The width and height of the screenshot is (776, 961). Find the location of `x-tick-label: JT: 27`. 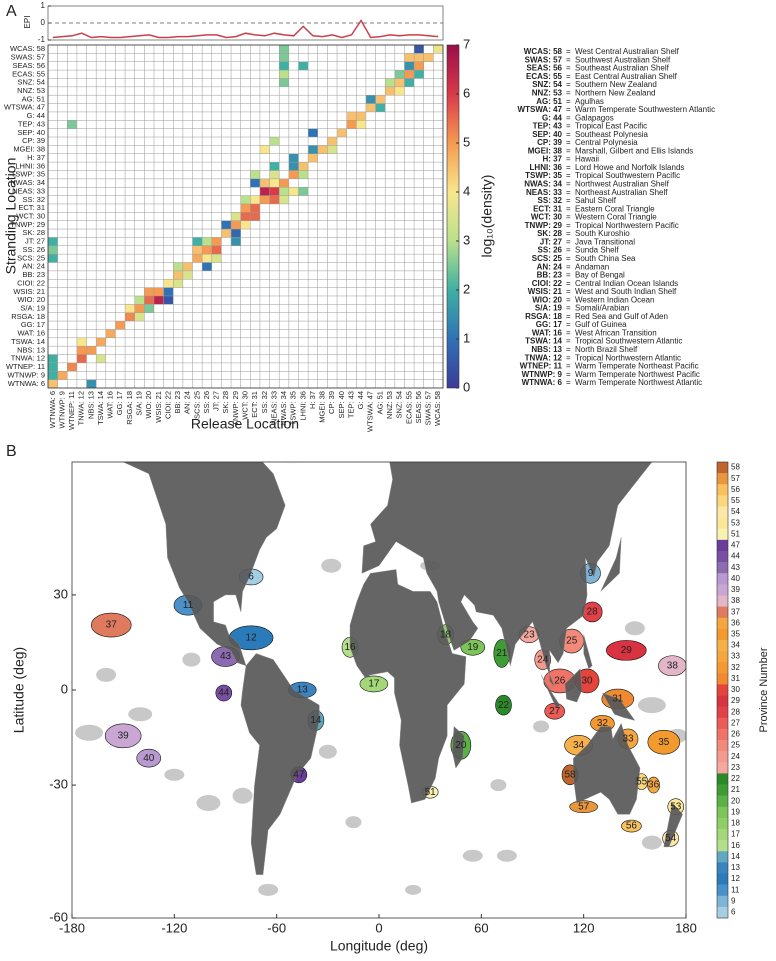

x-tick-label: JT: 27 is located at coordinates (216, 401).